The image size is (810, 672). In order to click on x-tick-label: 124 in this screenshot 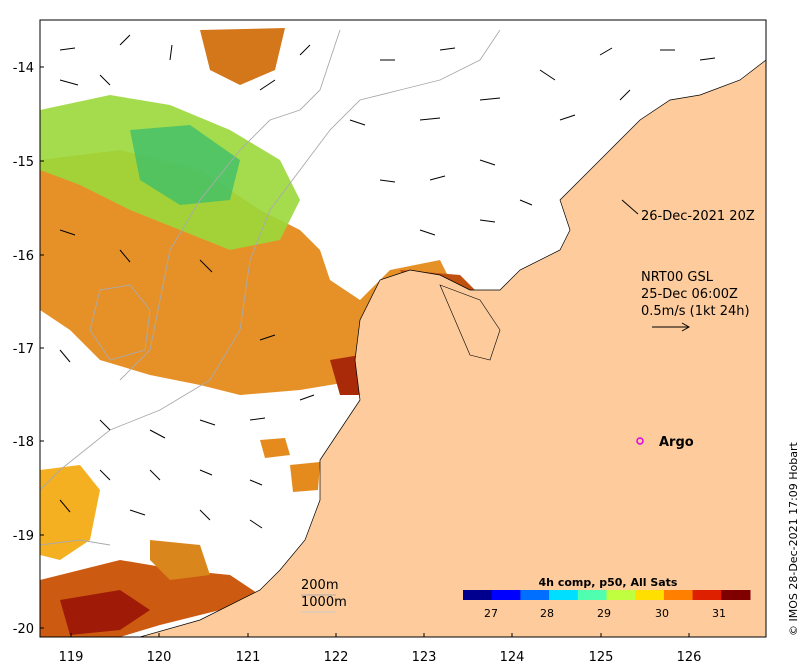, I will do `click(512, 657)`.